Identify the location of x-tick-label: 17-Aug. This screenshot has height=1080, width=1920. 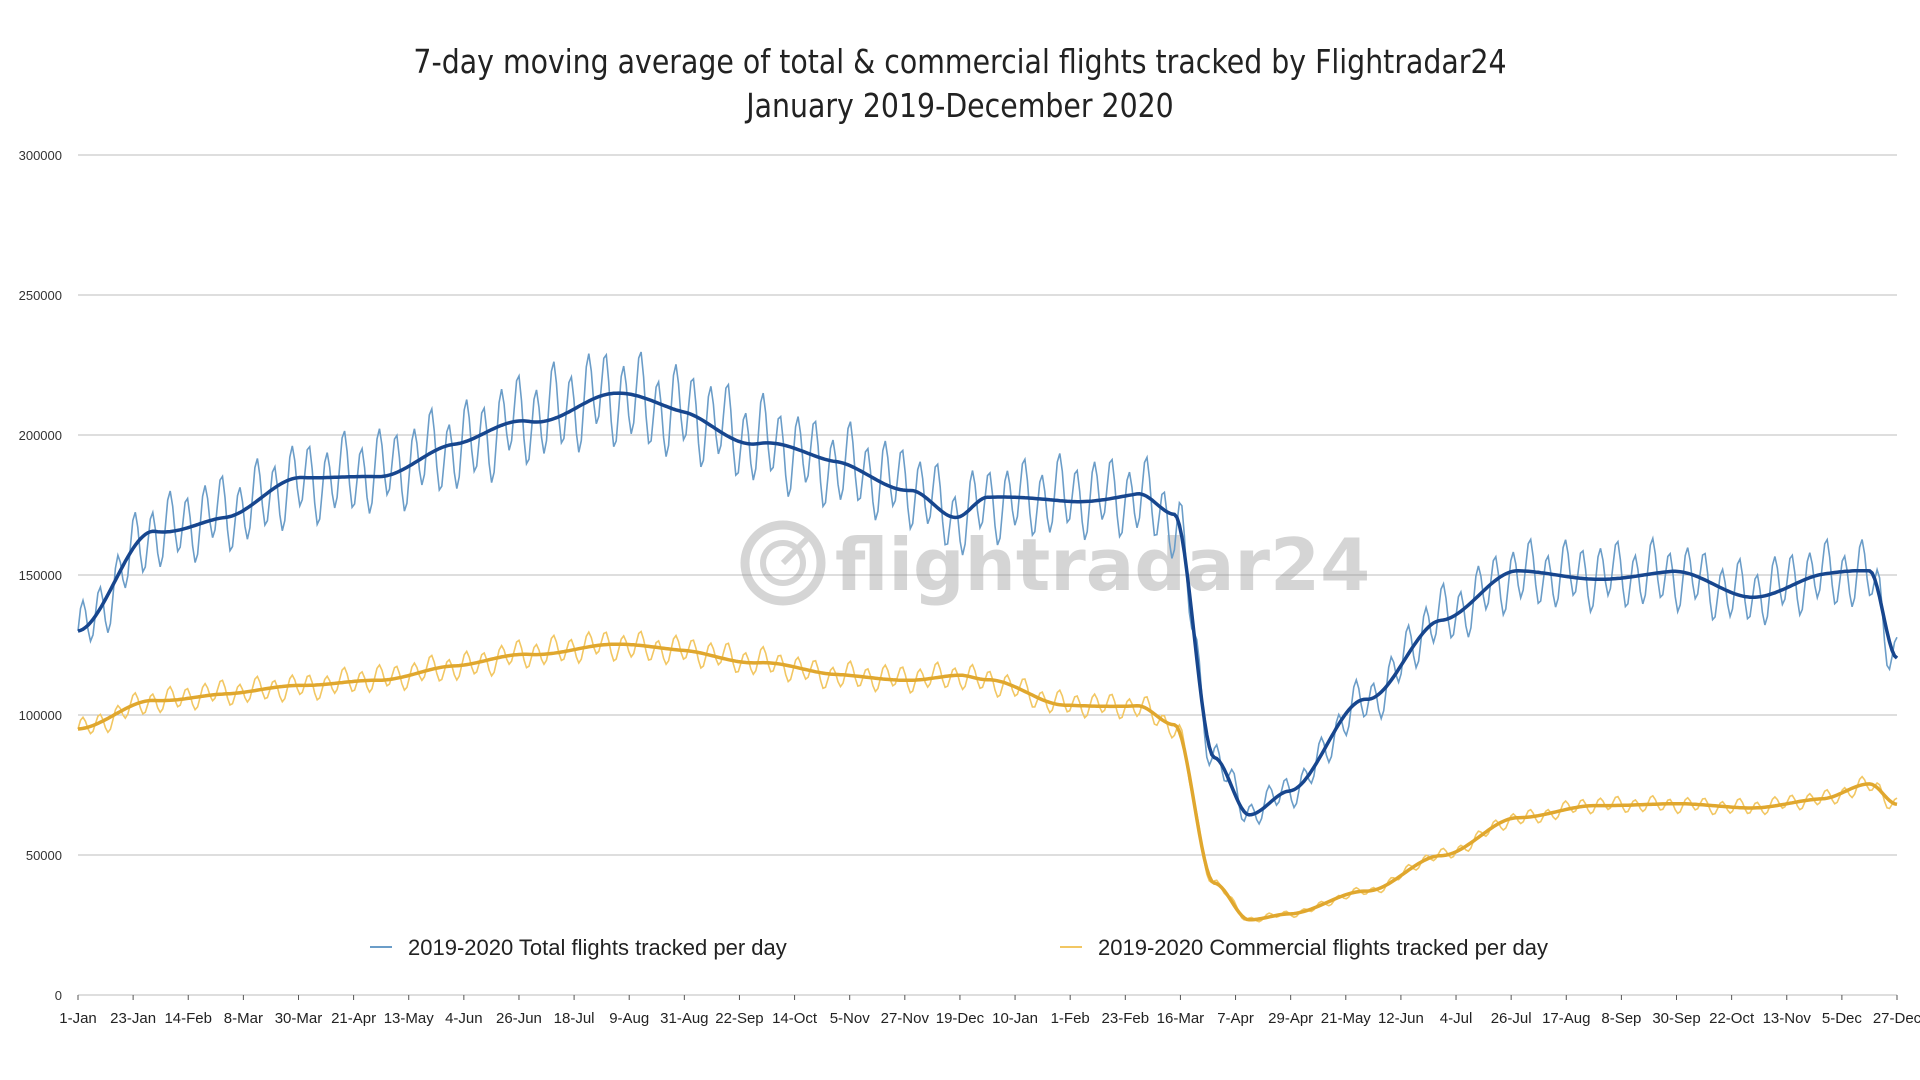
(1566, 1018).